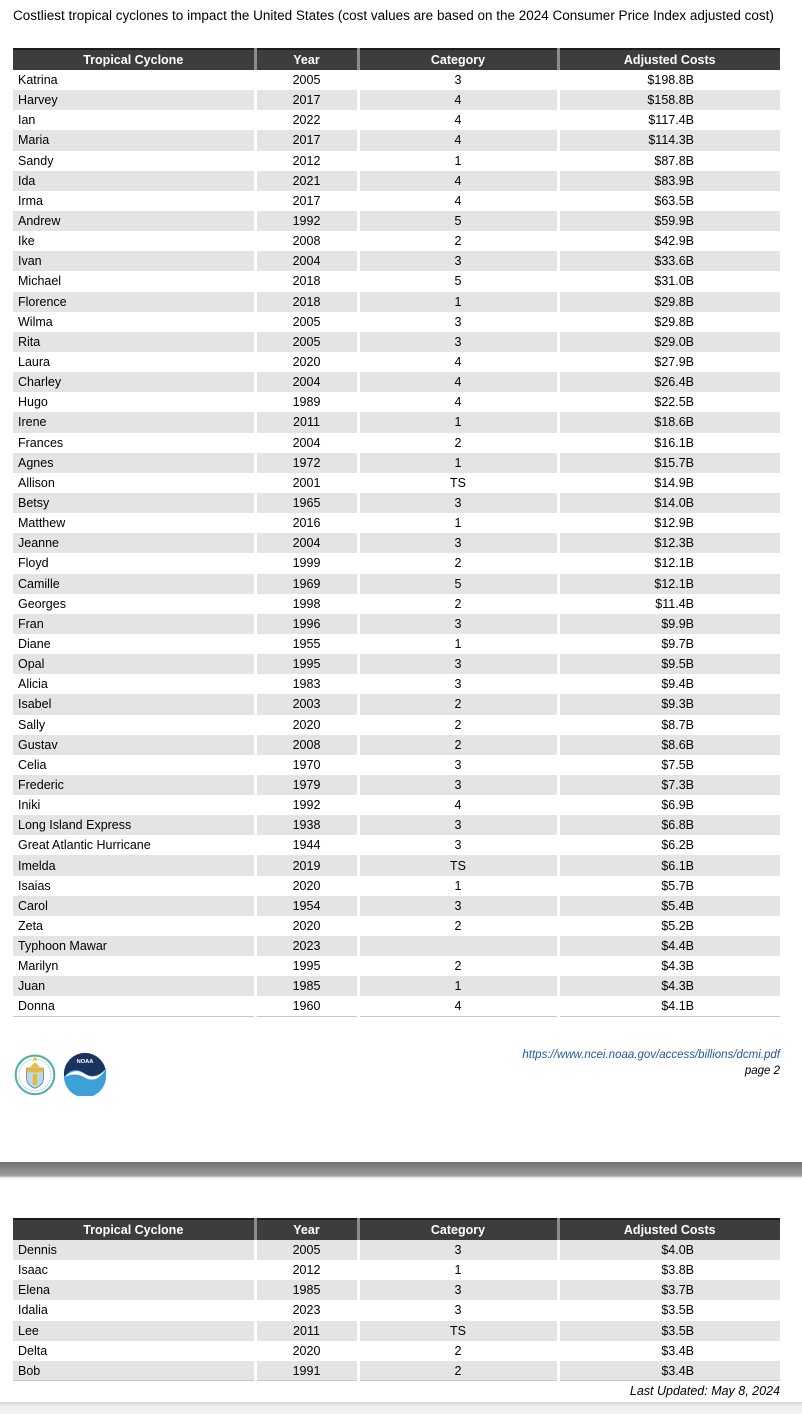  What do you see at coordinates (668, 462) in the screenshot?
I see `adjusted-cost-cell: $15.7B` at bounding box center [668, 462].